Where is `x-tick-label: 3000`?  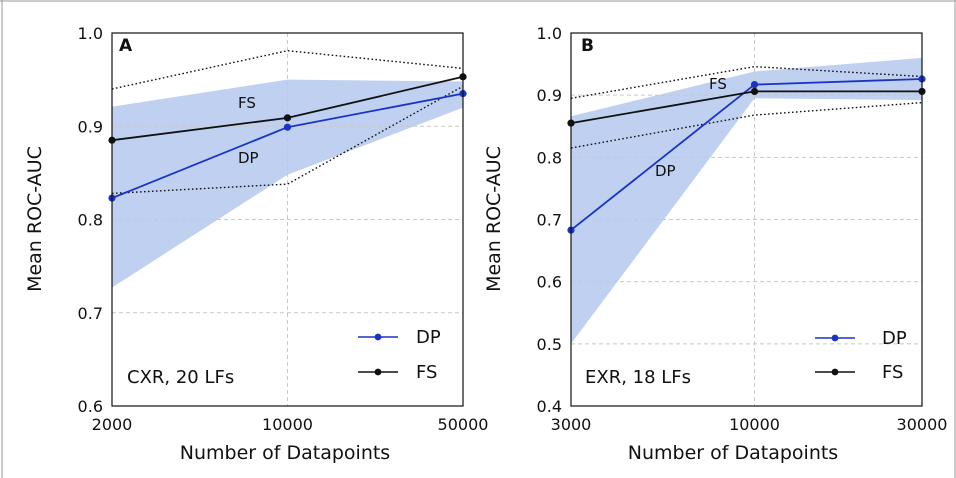 x-tick-label: 3000 is located at coordinates (571, 424).